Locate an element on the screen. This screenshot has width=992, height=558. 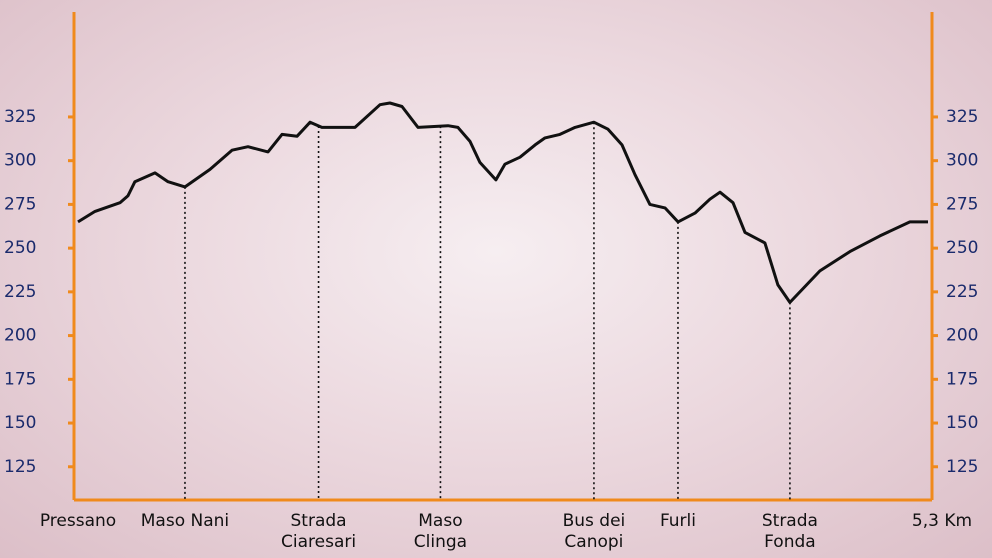
y-tick-label: 275 is located at coordinates (20, 204).